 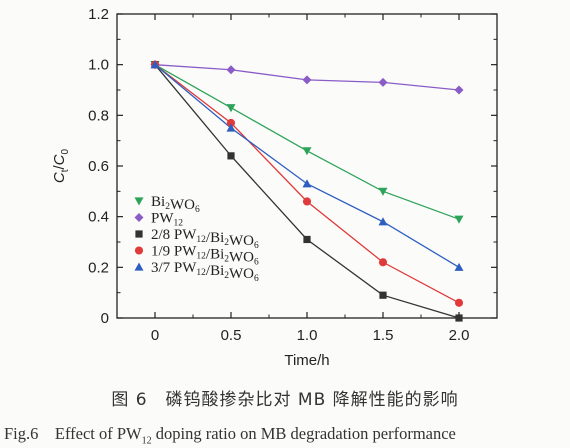 I want to click on legend-item: 1/9 PW12/Bi2WO6, so click(x=196, y=256).